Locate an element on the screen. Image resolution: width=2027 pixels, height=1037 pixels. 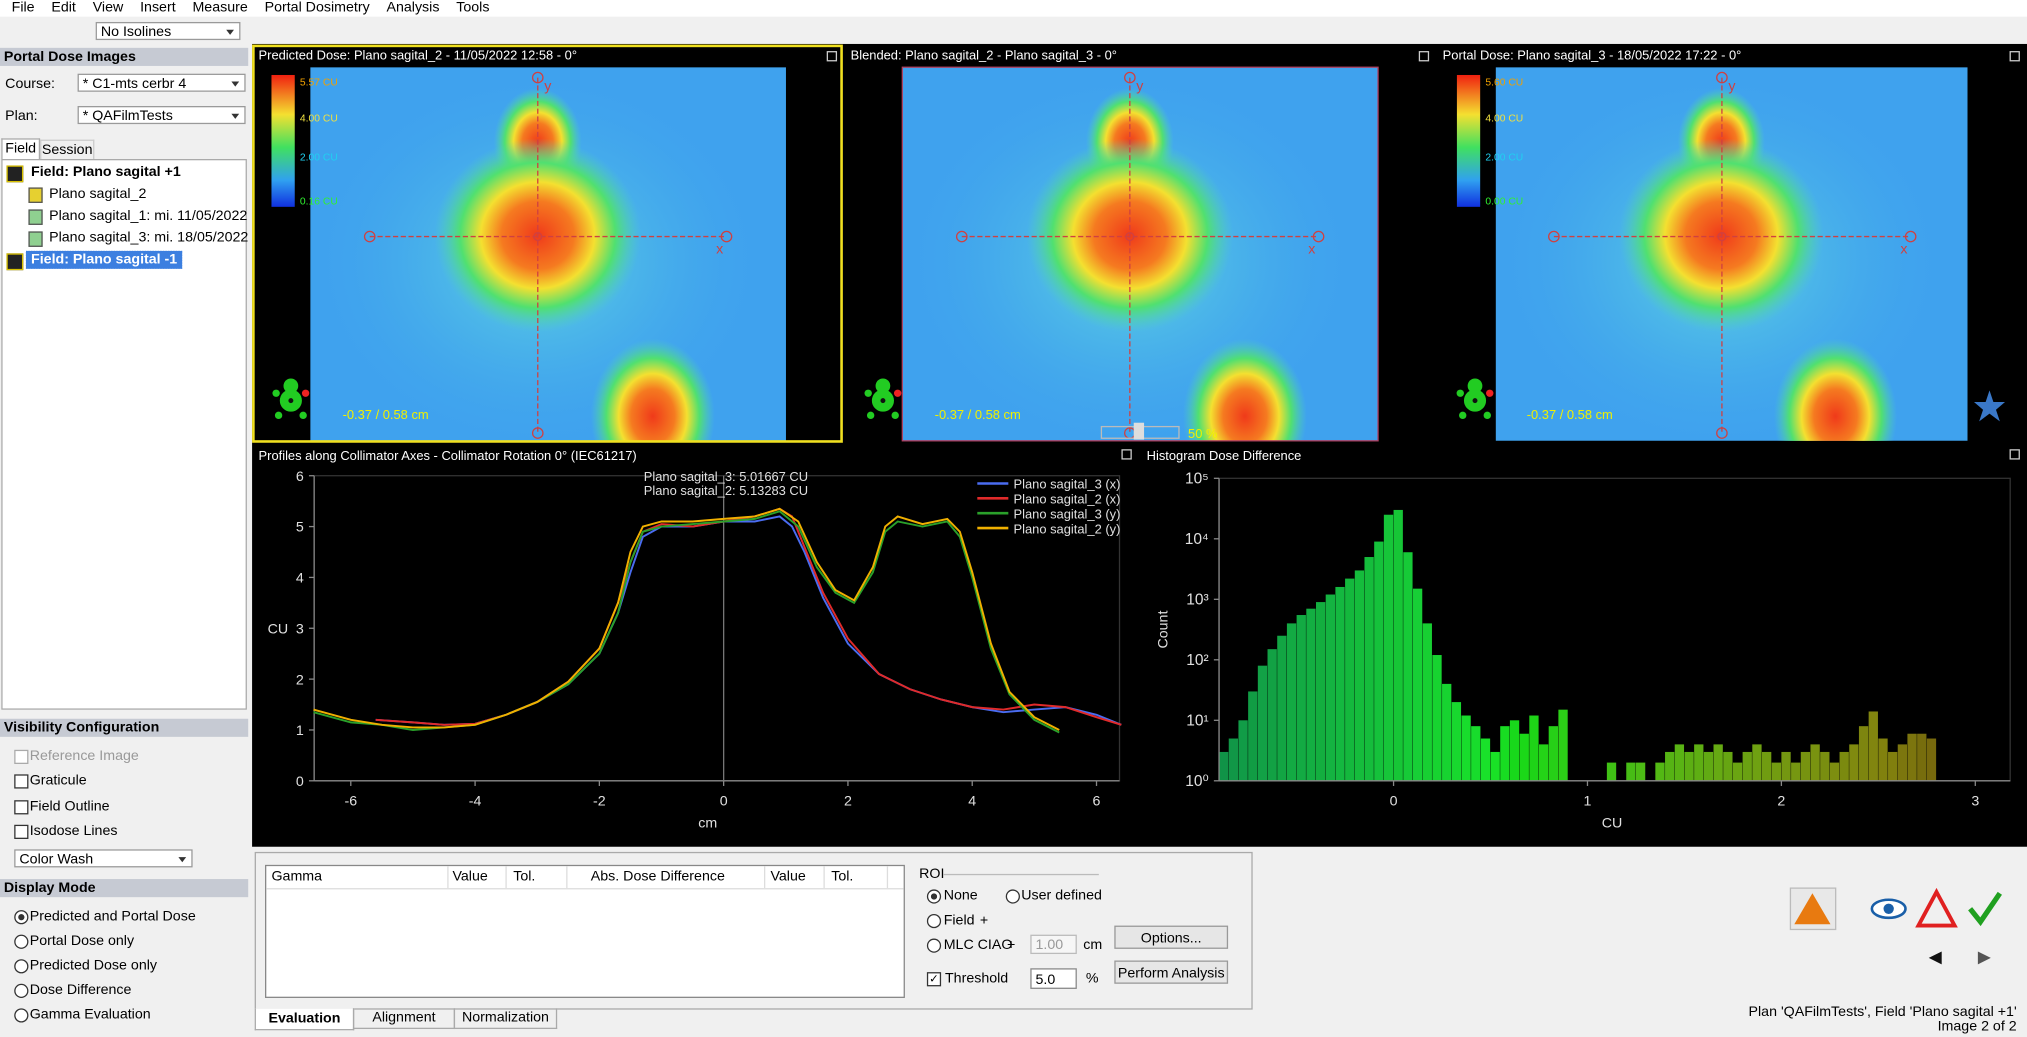
axis-label: x is located at coordinates (719, 249).